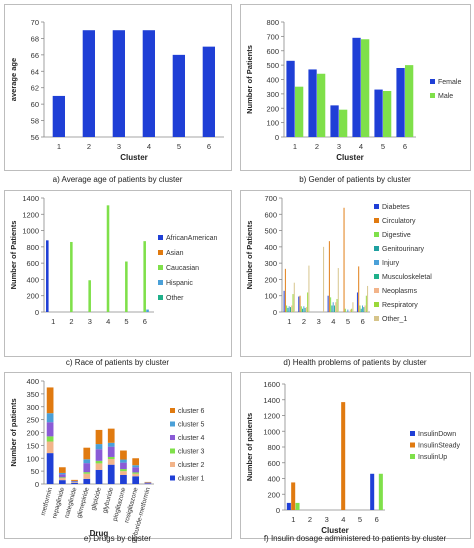  I want to click on chart-caption: e) Drugs by cluster, so click(117, 538).